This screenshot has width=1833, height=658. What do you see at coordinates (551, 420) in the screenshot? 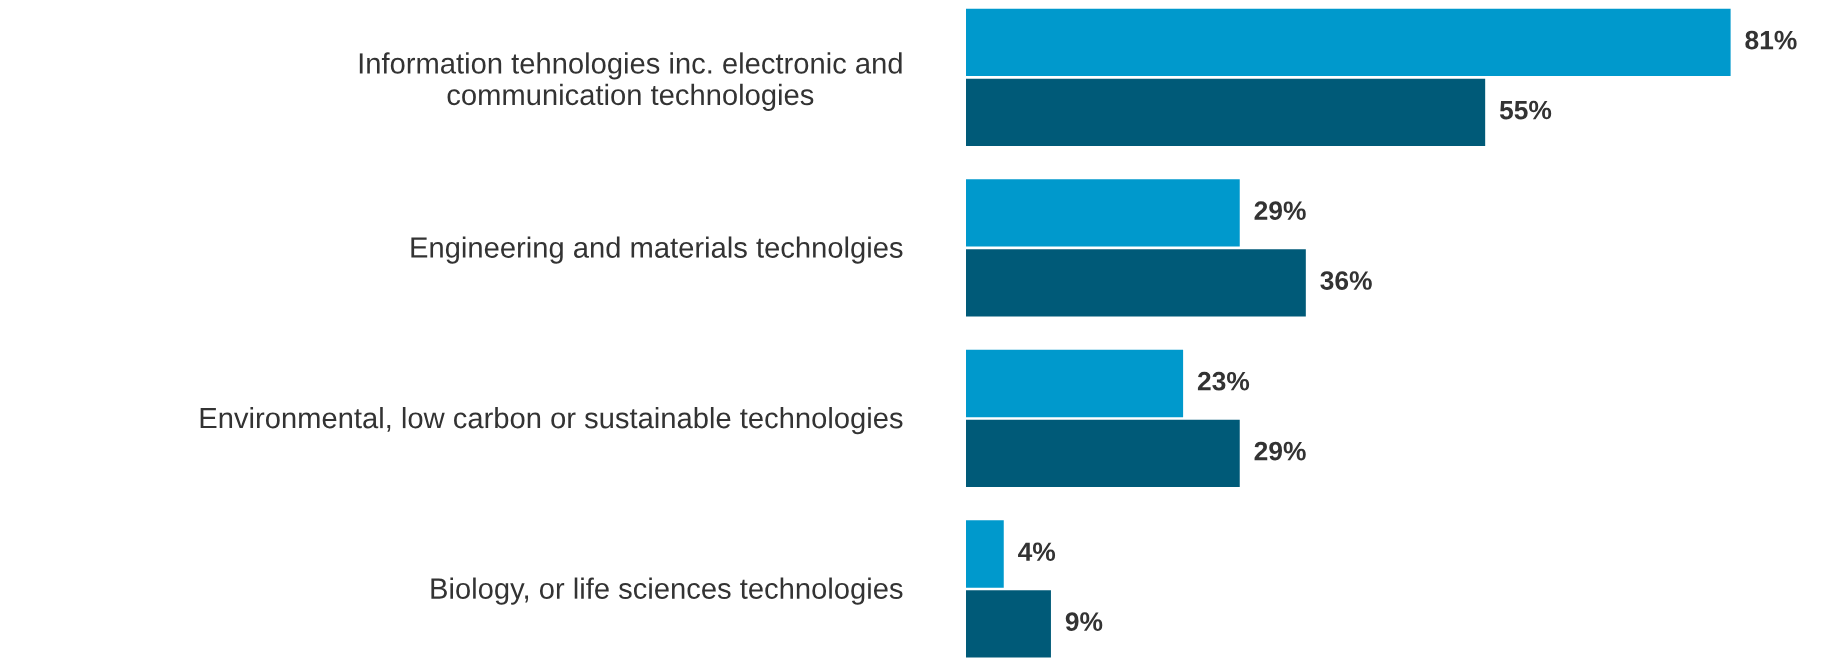
I see `y-tick-label: Environmental, low carbon or sustainable technologies` at bounding box center [551, 420].